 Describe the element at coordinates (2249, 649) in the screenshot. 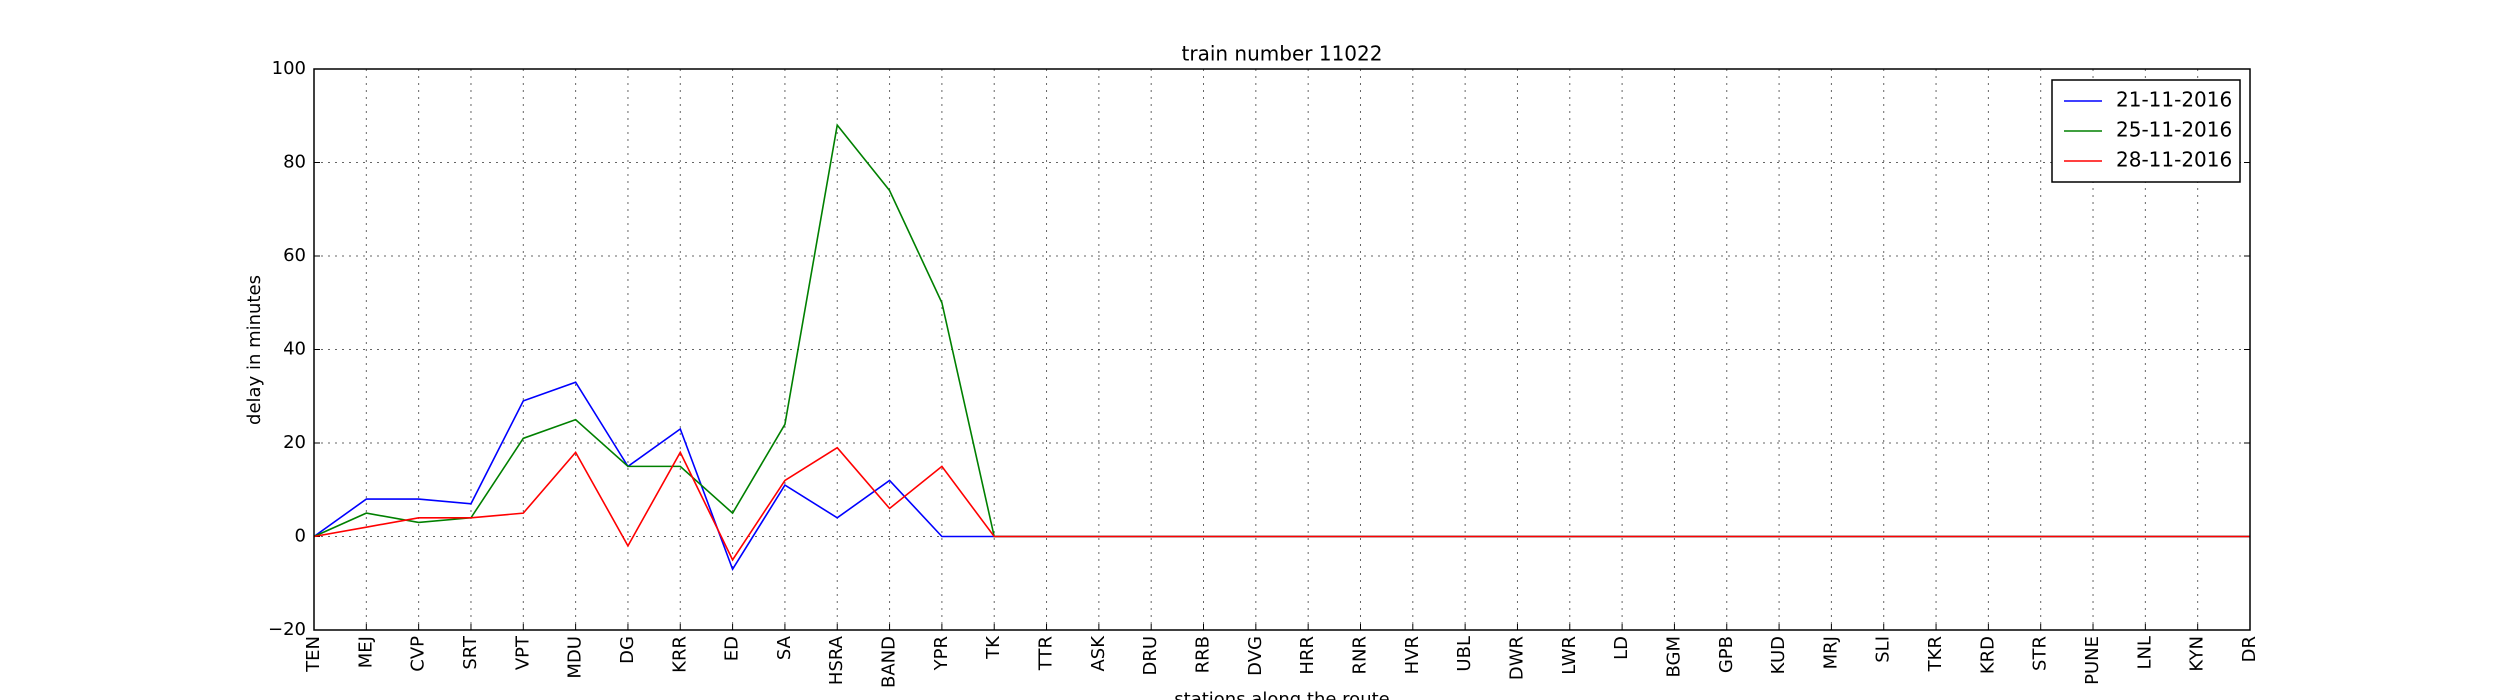

I see `x-tick-label: DR` at that location.